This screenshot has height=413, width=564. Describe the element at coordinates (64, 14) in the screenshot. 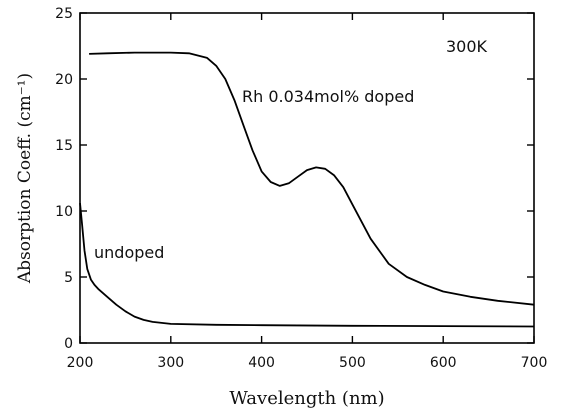

I see `y-tick-label: 25` at that location.